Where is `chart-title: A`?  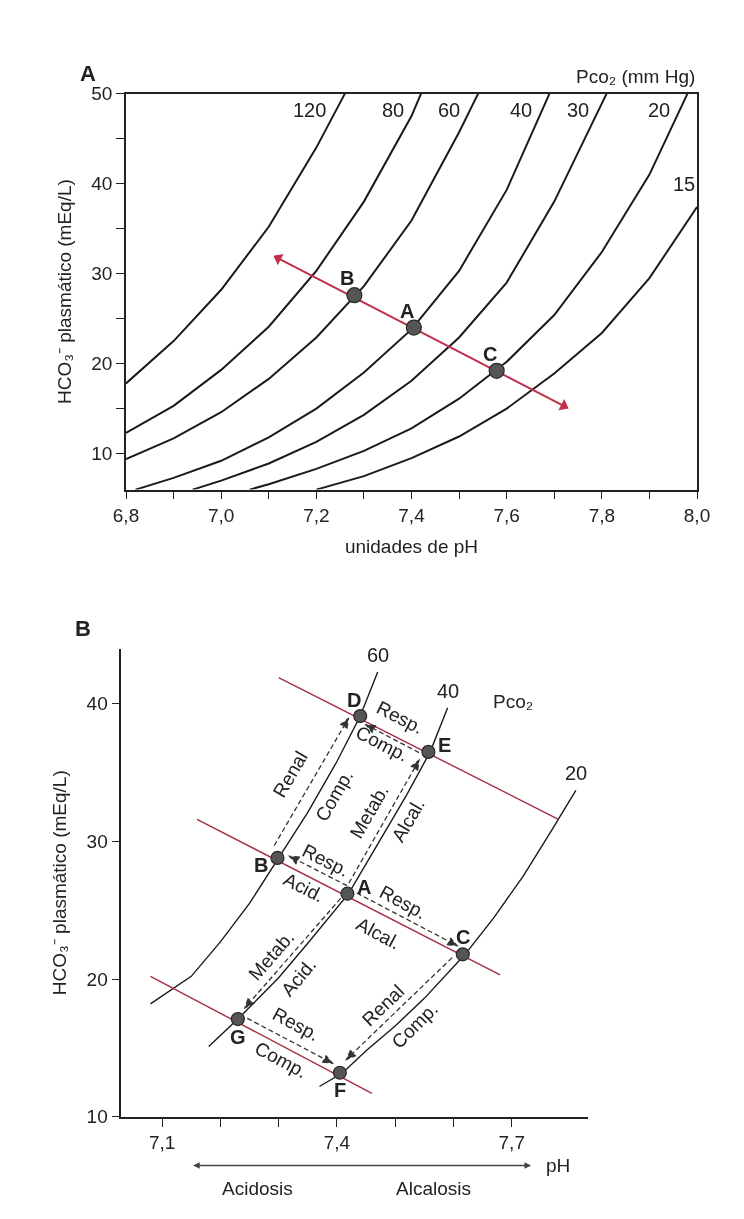 chart-title: A is located at coordinates (88, 73).